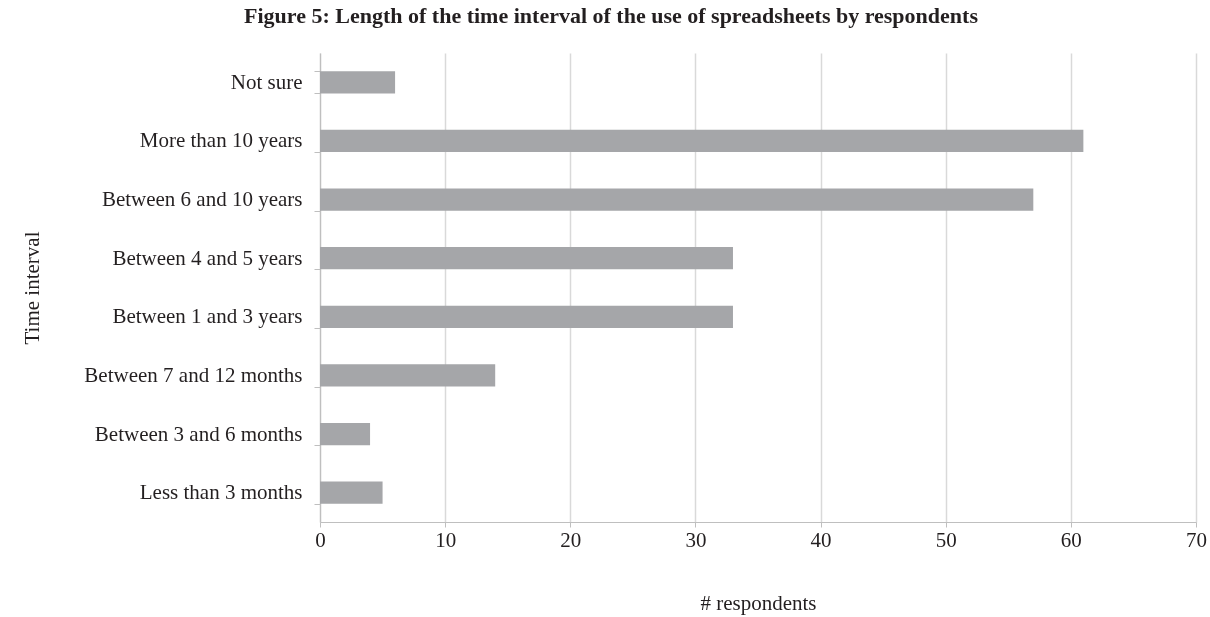 Image resolution: width=1210 pixels, height=617 pixels. What do you see at coordinates (611, 15) in the screenshot?
I see `chart-title: Figure 5: Length of the time interval of the use of spreadsheets by respondents` at bounding box center [611, 15].